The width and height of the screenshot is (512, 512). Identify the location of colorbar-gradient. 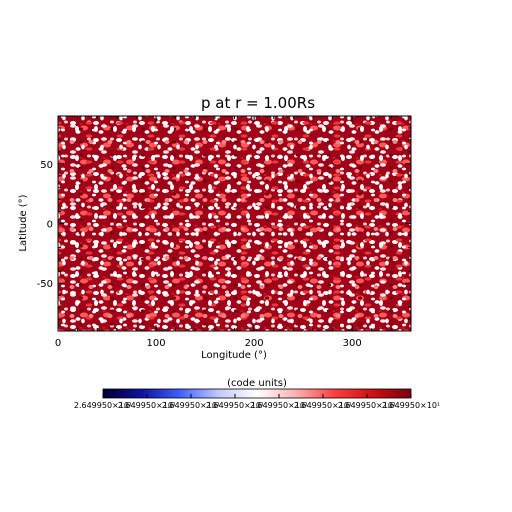
(257, 393).